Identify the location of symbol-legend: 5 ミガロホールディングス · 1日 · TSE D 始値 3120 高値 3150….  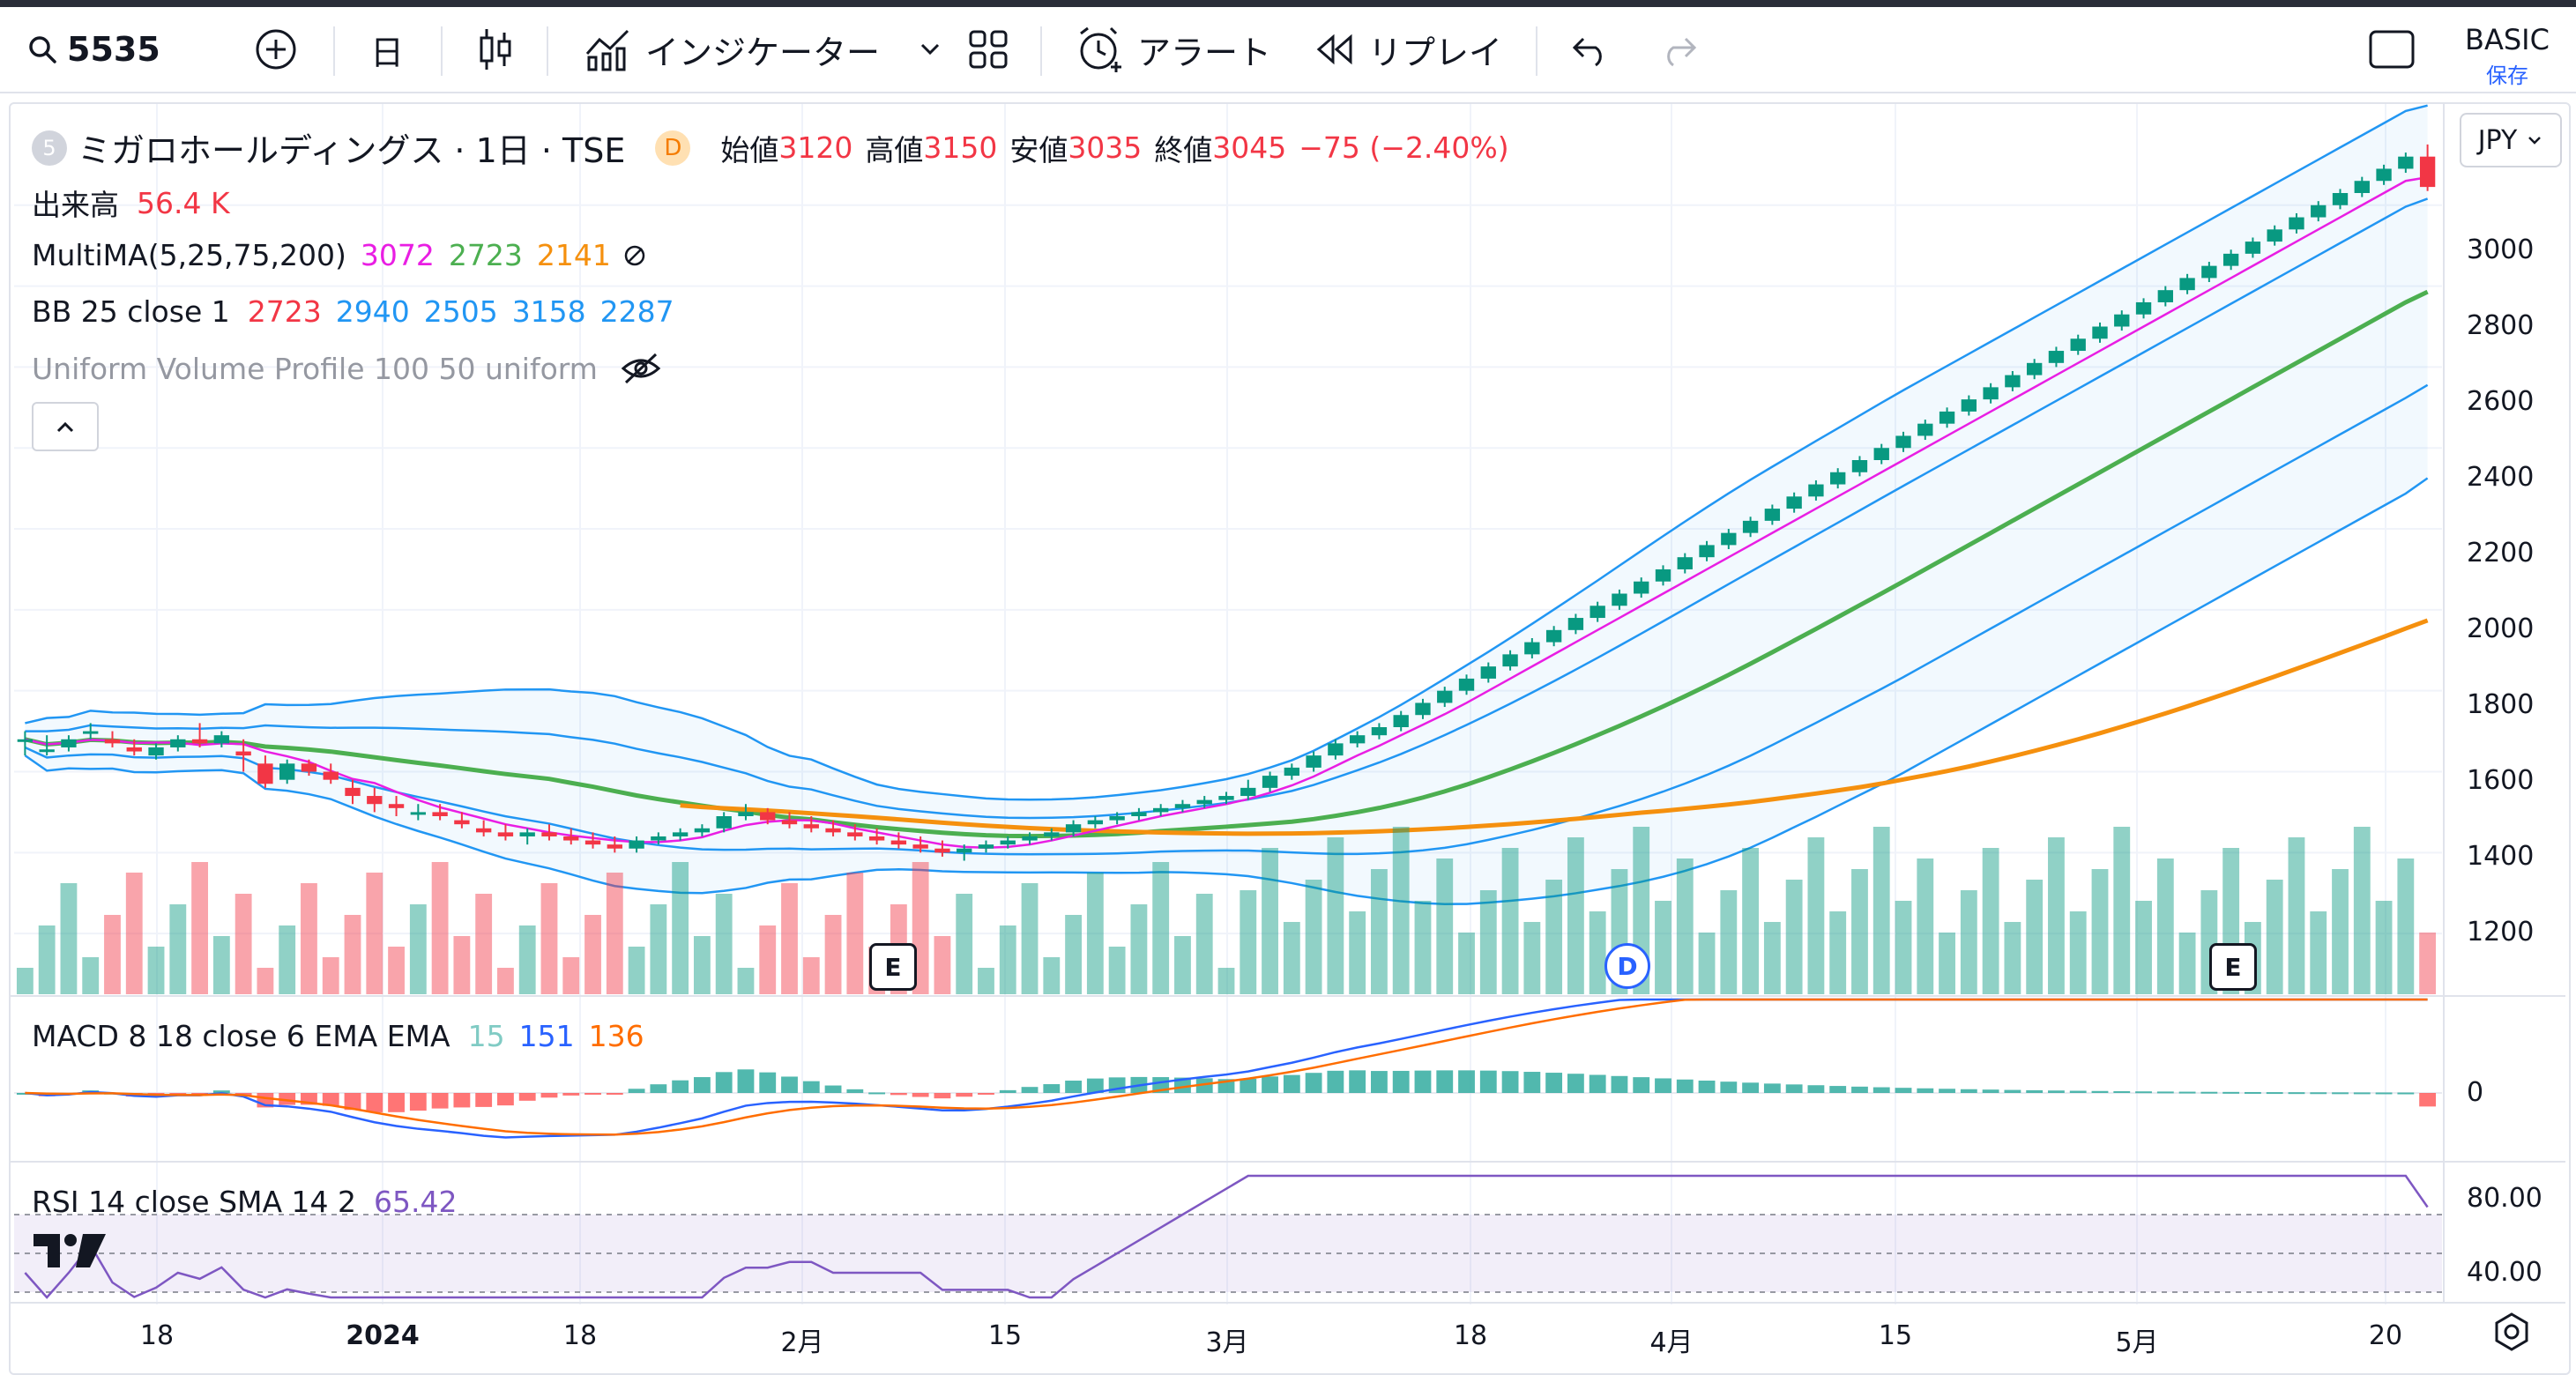
(770, 147).